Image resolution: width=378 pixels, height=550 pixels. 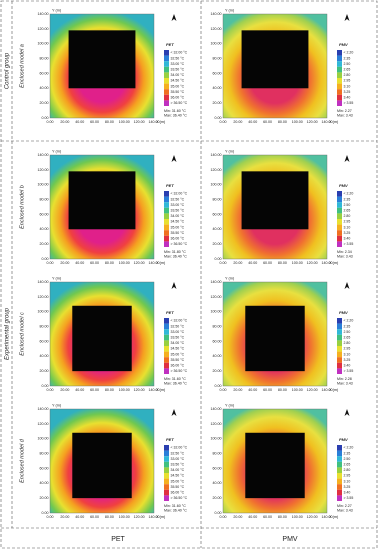 What do you see at coordinates (154, 122) in the screenshot?
I see `x-tick-label: 140.00` at bounding box center [154, 122].